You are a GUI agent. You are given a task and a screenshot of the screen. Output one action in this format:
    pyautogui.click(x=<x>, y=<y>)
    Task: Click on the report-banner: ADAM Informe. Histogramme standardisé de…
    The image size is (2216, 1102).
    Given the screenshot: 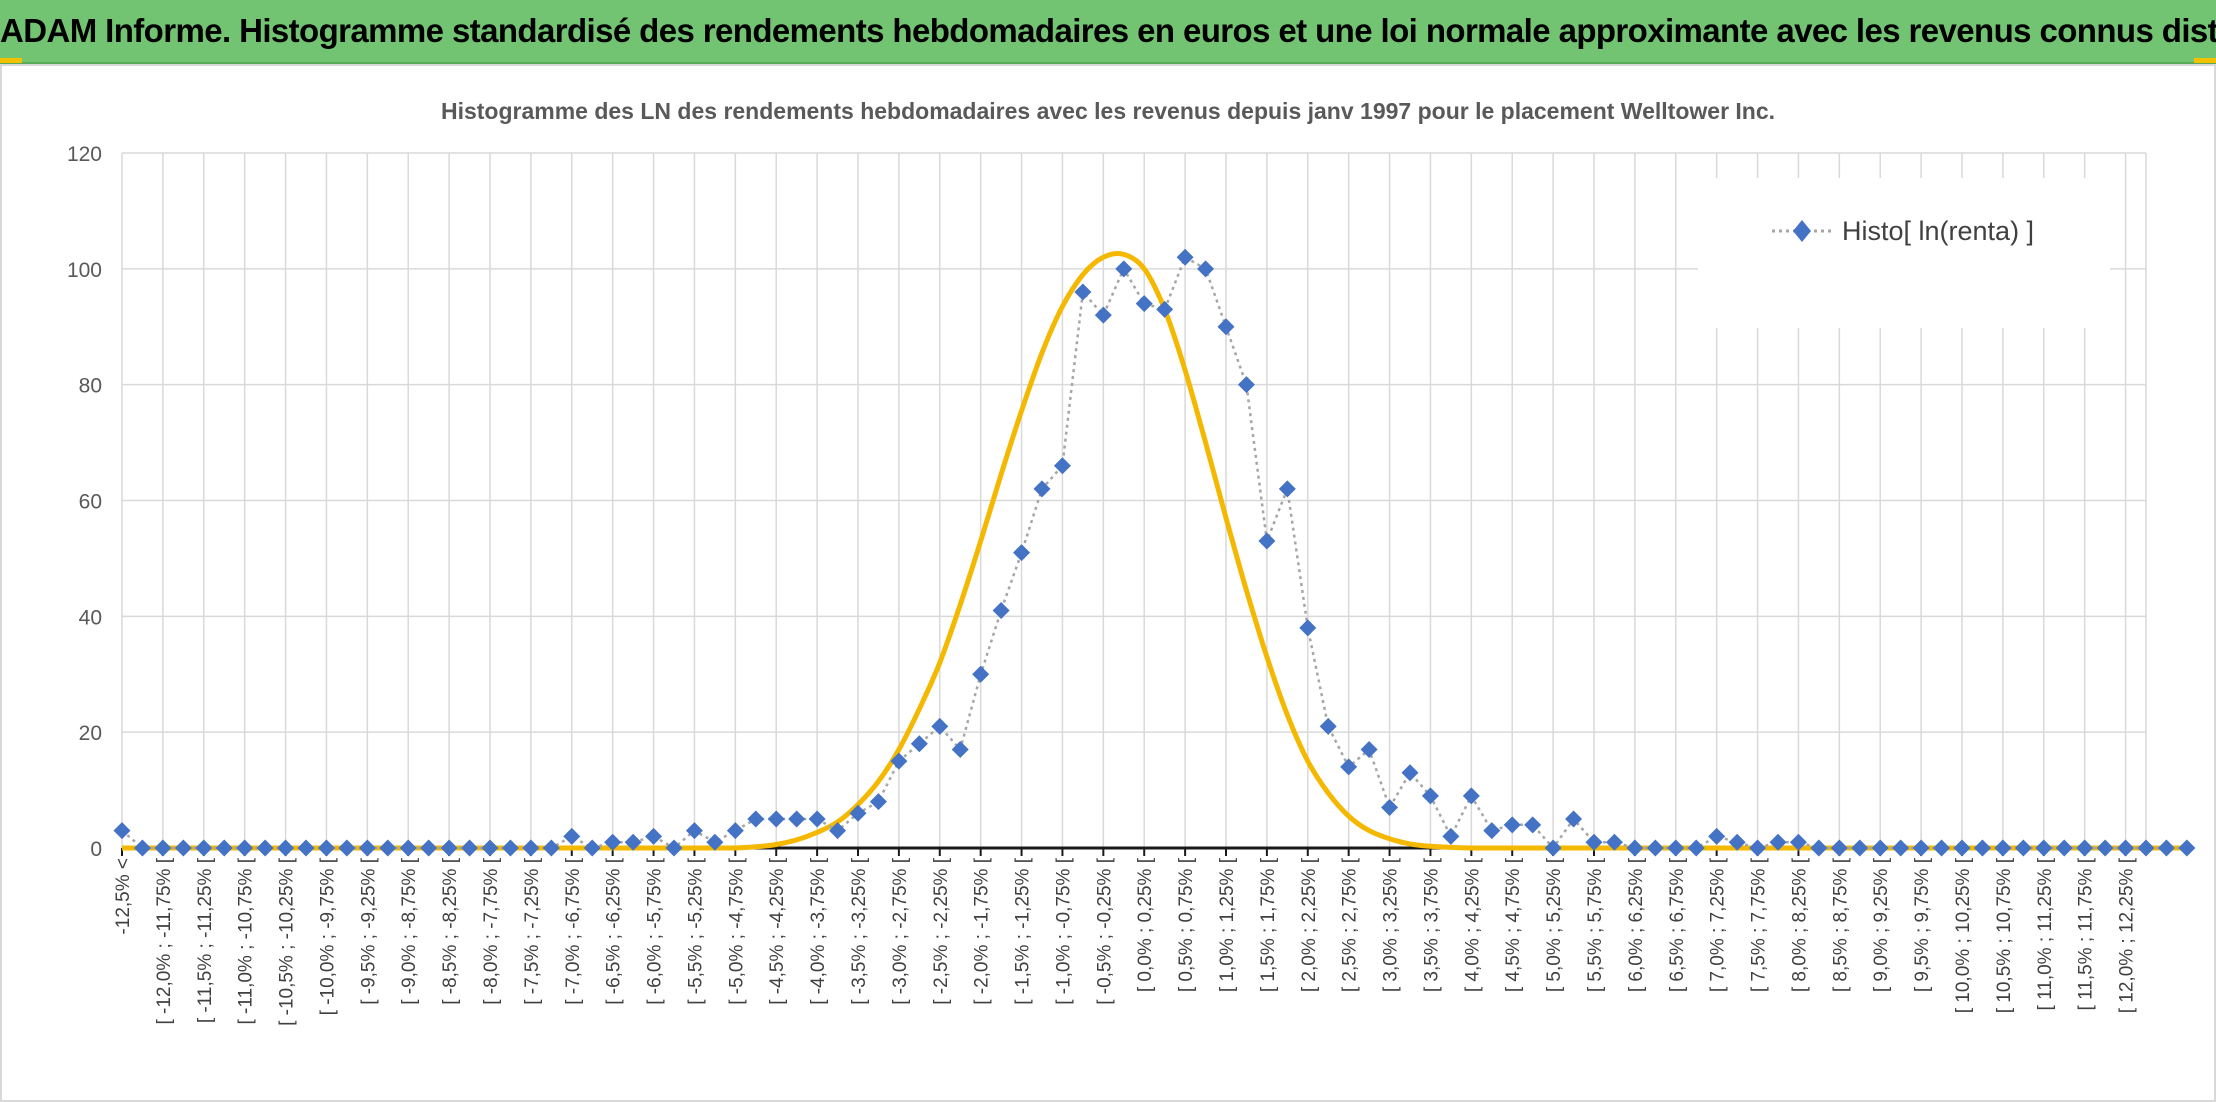 What is the action you would take?
    pyautogui.click(x=1108, y=32)
    